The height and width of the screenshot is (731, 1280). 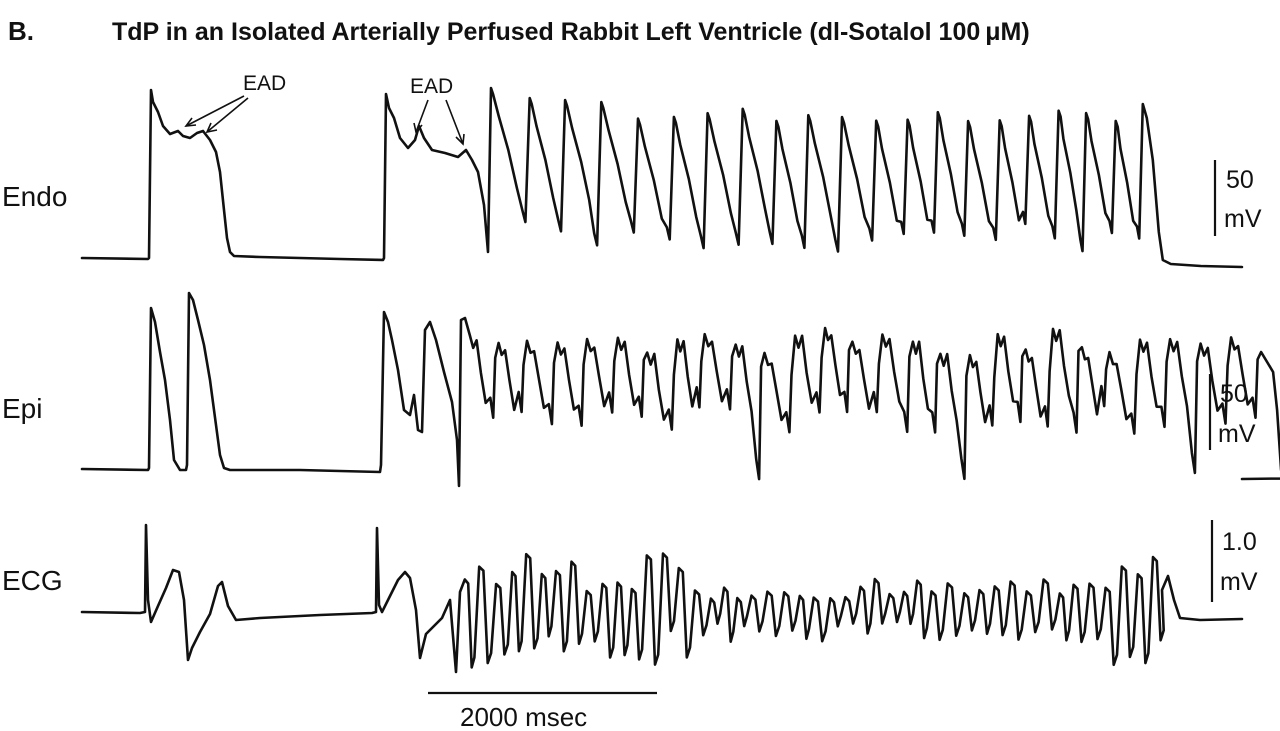 What do you see at coordinates (211, 128) in the screenshot?
I see `ead-arrowhead-1b` at bounding box center [211, 128].